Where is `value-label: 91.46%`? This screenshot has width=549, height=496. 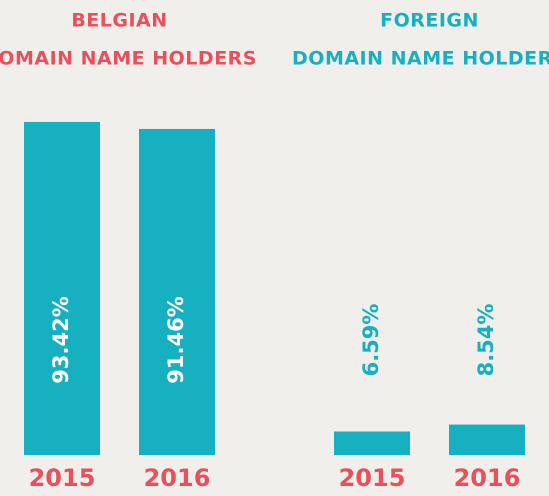 value-label: 91.46% is located at coordinates (176, 339).